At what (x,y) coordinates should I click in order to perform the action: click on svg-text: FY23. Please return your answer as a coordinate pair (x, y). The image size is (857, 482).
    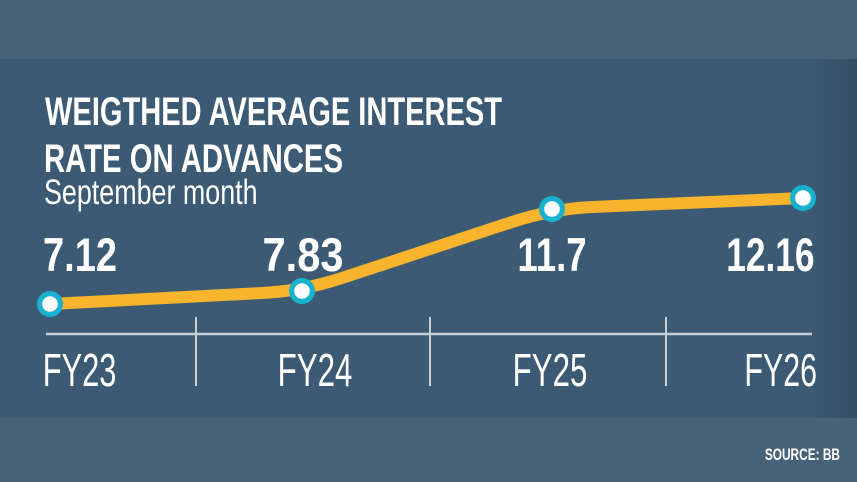
    Looking at the image, I should click on (80, 371).